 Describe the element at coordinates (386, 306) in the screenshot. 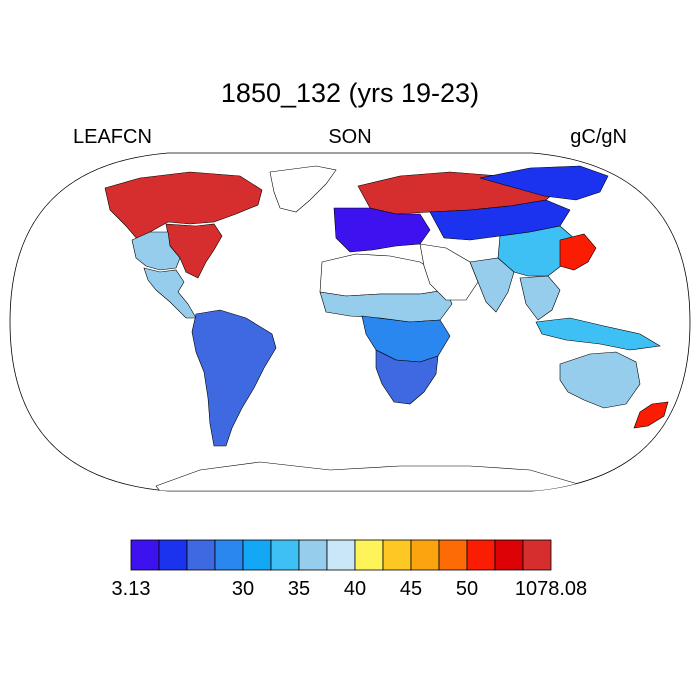

I see `region-sahel` at that location.